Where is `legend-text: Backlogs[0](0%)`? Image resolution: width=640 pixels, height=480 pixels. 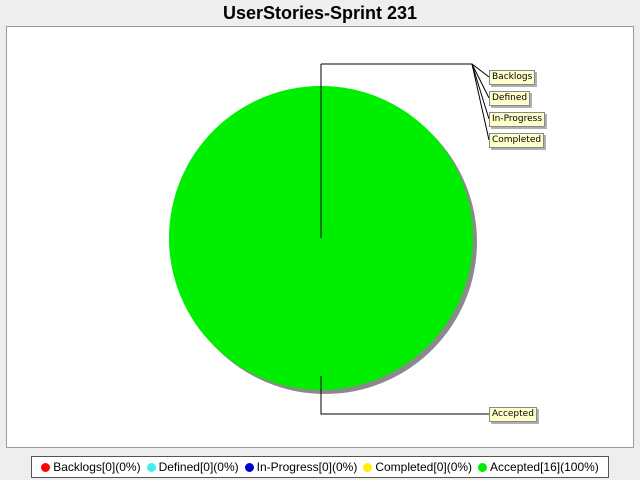 legend-text: Backlogs[0](0%) is located at coordinates (97, 467).